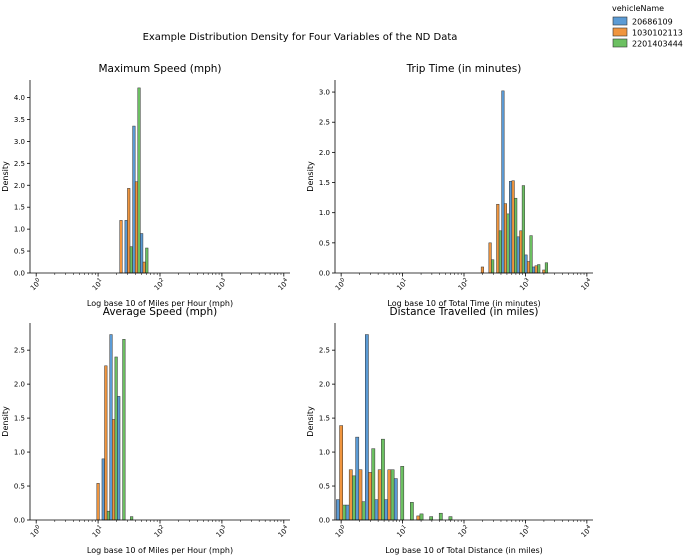  I want to click on x-tick-label: 10⁴, so click(587, 285).